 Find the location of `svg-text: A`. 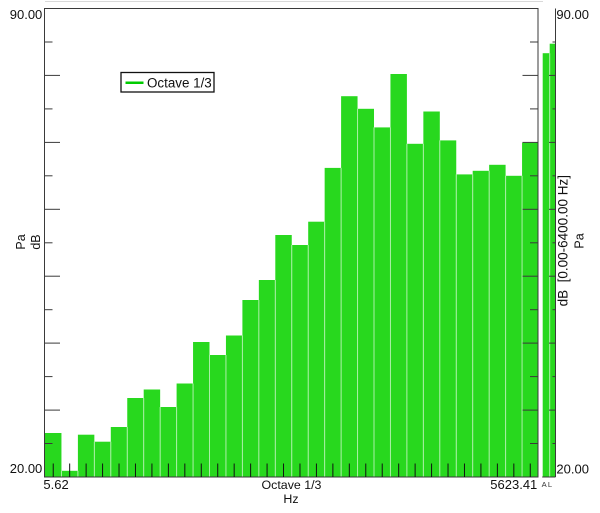

svg-text: A is located at coordinates (545, 484).